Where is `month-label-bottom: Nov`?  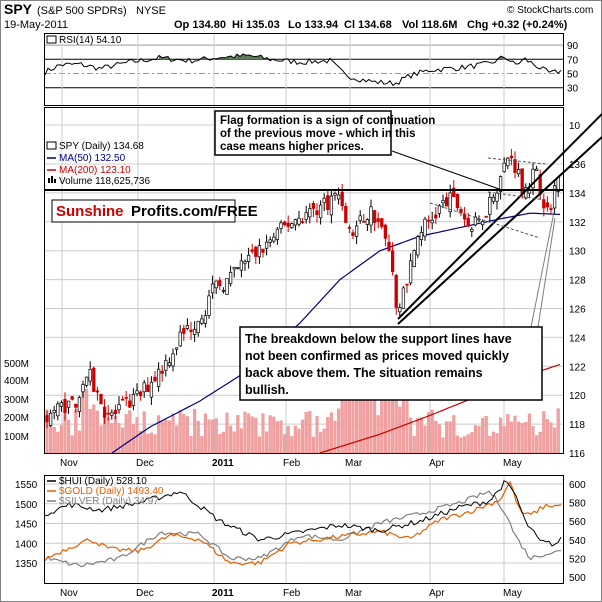
month-label-bottom: Nov is located at coordinates (69, 593).